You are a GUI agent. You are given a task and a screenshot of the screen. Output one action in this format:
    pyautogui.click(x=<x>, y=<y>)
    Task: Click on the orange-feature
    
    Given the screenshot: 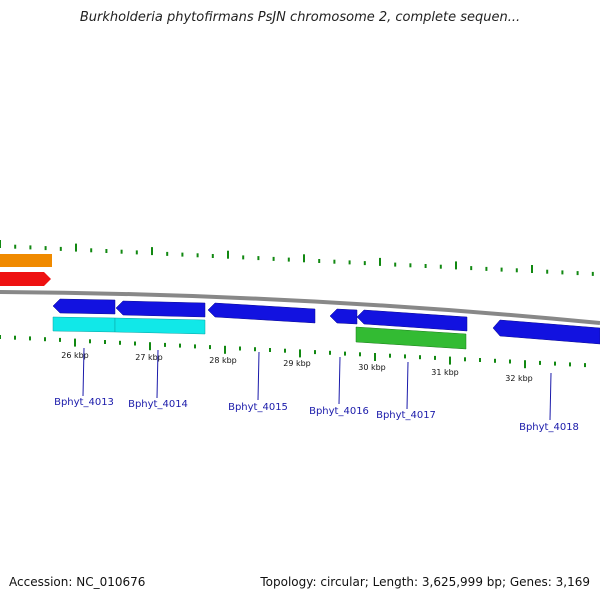 What is the action you would take?
    pyautogui.click(x=26, y=260)
    